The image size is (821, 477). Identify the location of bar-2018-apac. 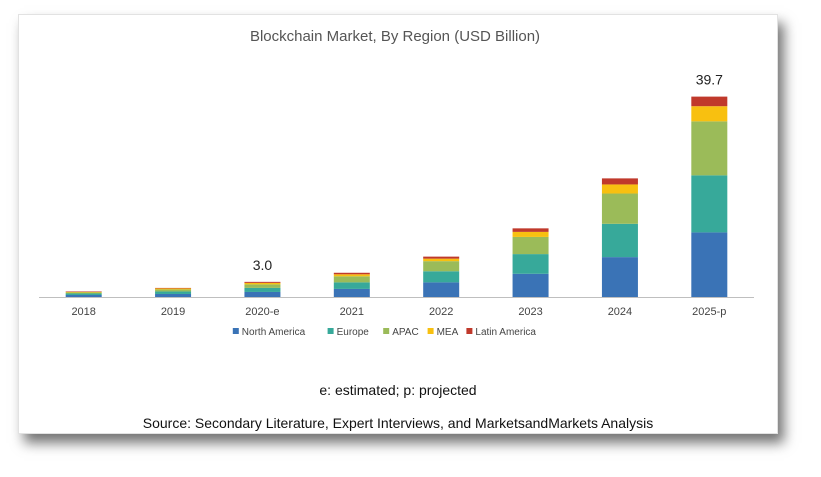
(83, 293).